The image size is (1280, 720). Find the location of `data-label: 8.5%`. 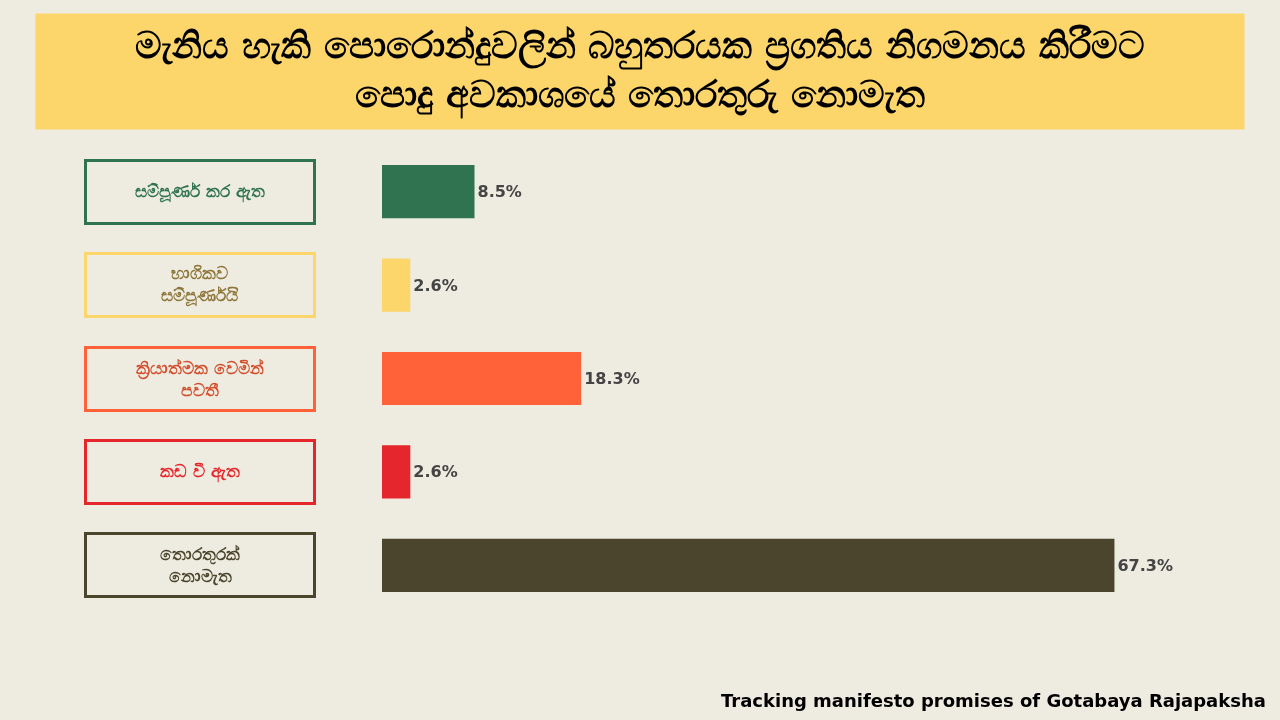

data-label: 8.5% is located at coordinates (499, 192).